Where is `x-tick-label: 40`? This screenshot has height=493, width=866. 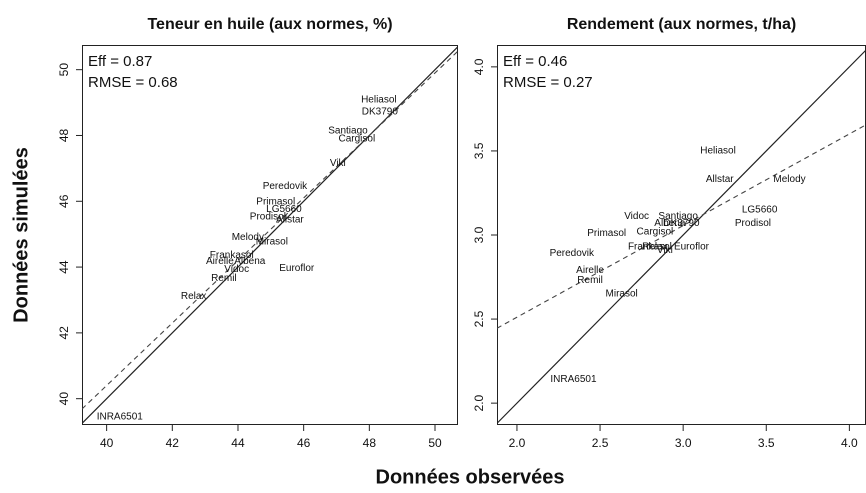 x-tick-label: 40 is located at coordinates (107, 443).